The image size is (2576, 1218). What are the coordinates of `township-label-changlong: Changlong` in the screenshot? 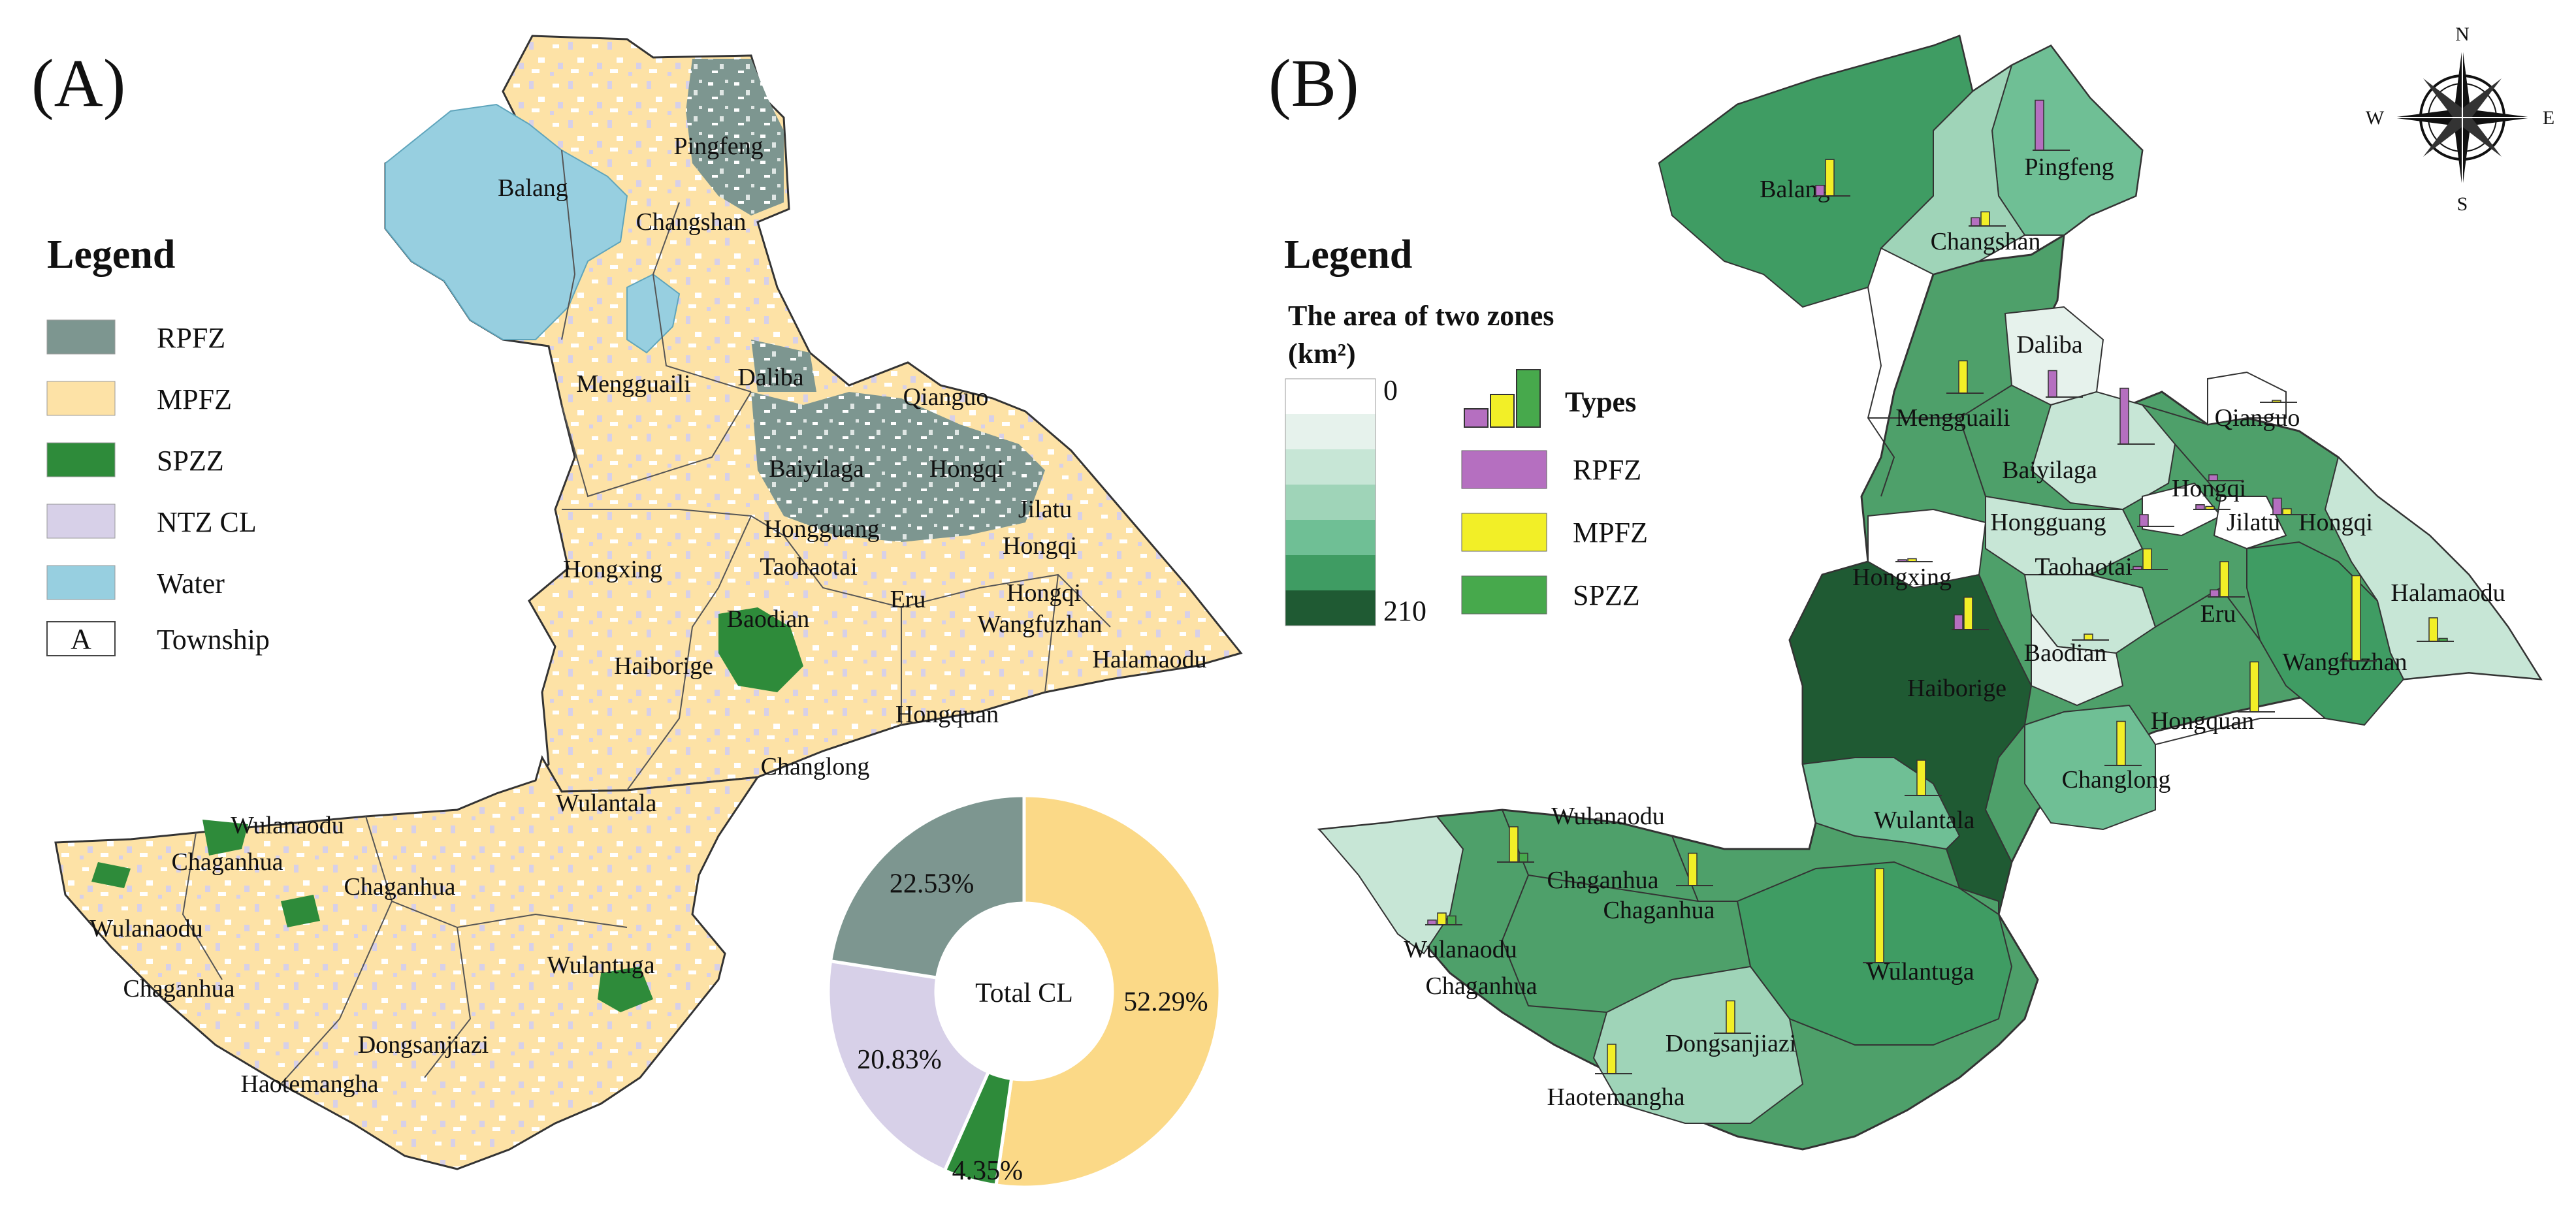 It's located at (815, 767).